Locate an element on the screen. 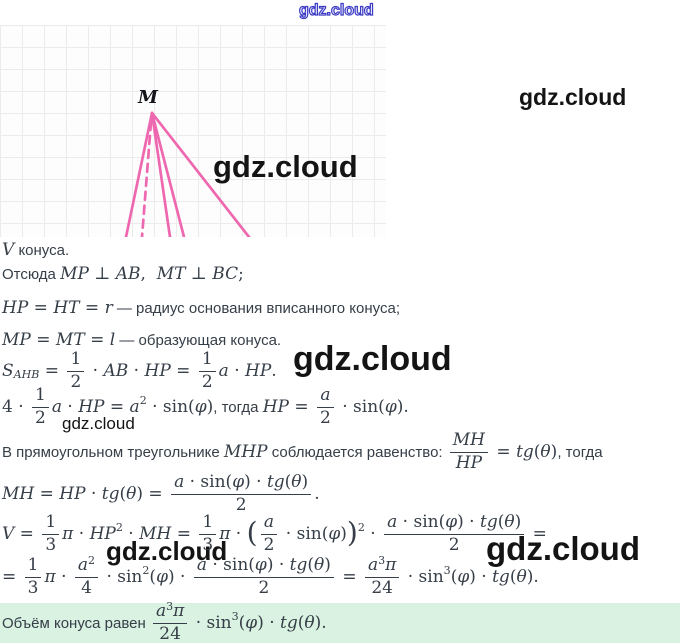 This screenshot has width=680, height=643. math-operator: 4 · is located at coordinates (16, 407).